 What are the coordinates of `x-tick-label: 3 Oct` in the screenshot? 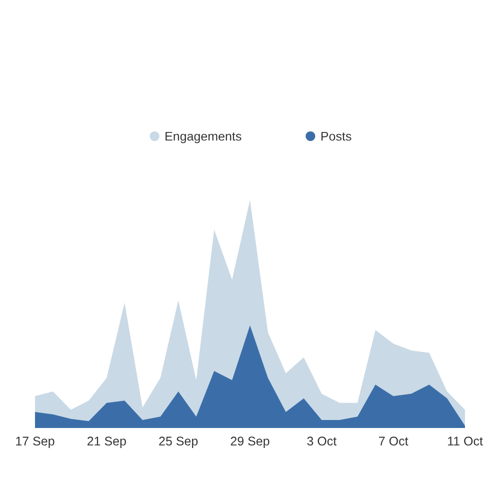 It's located at (322, 441).